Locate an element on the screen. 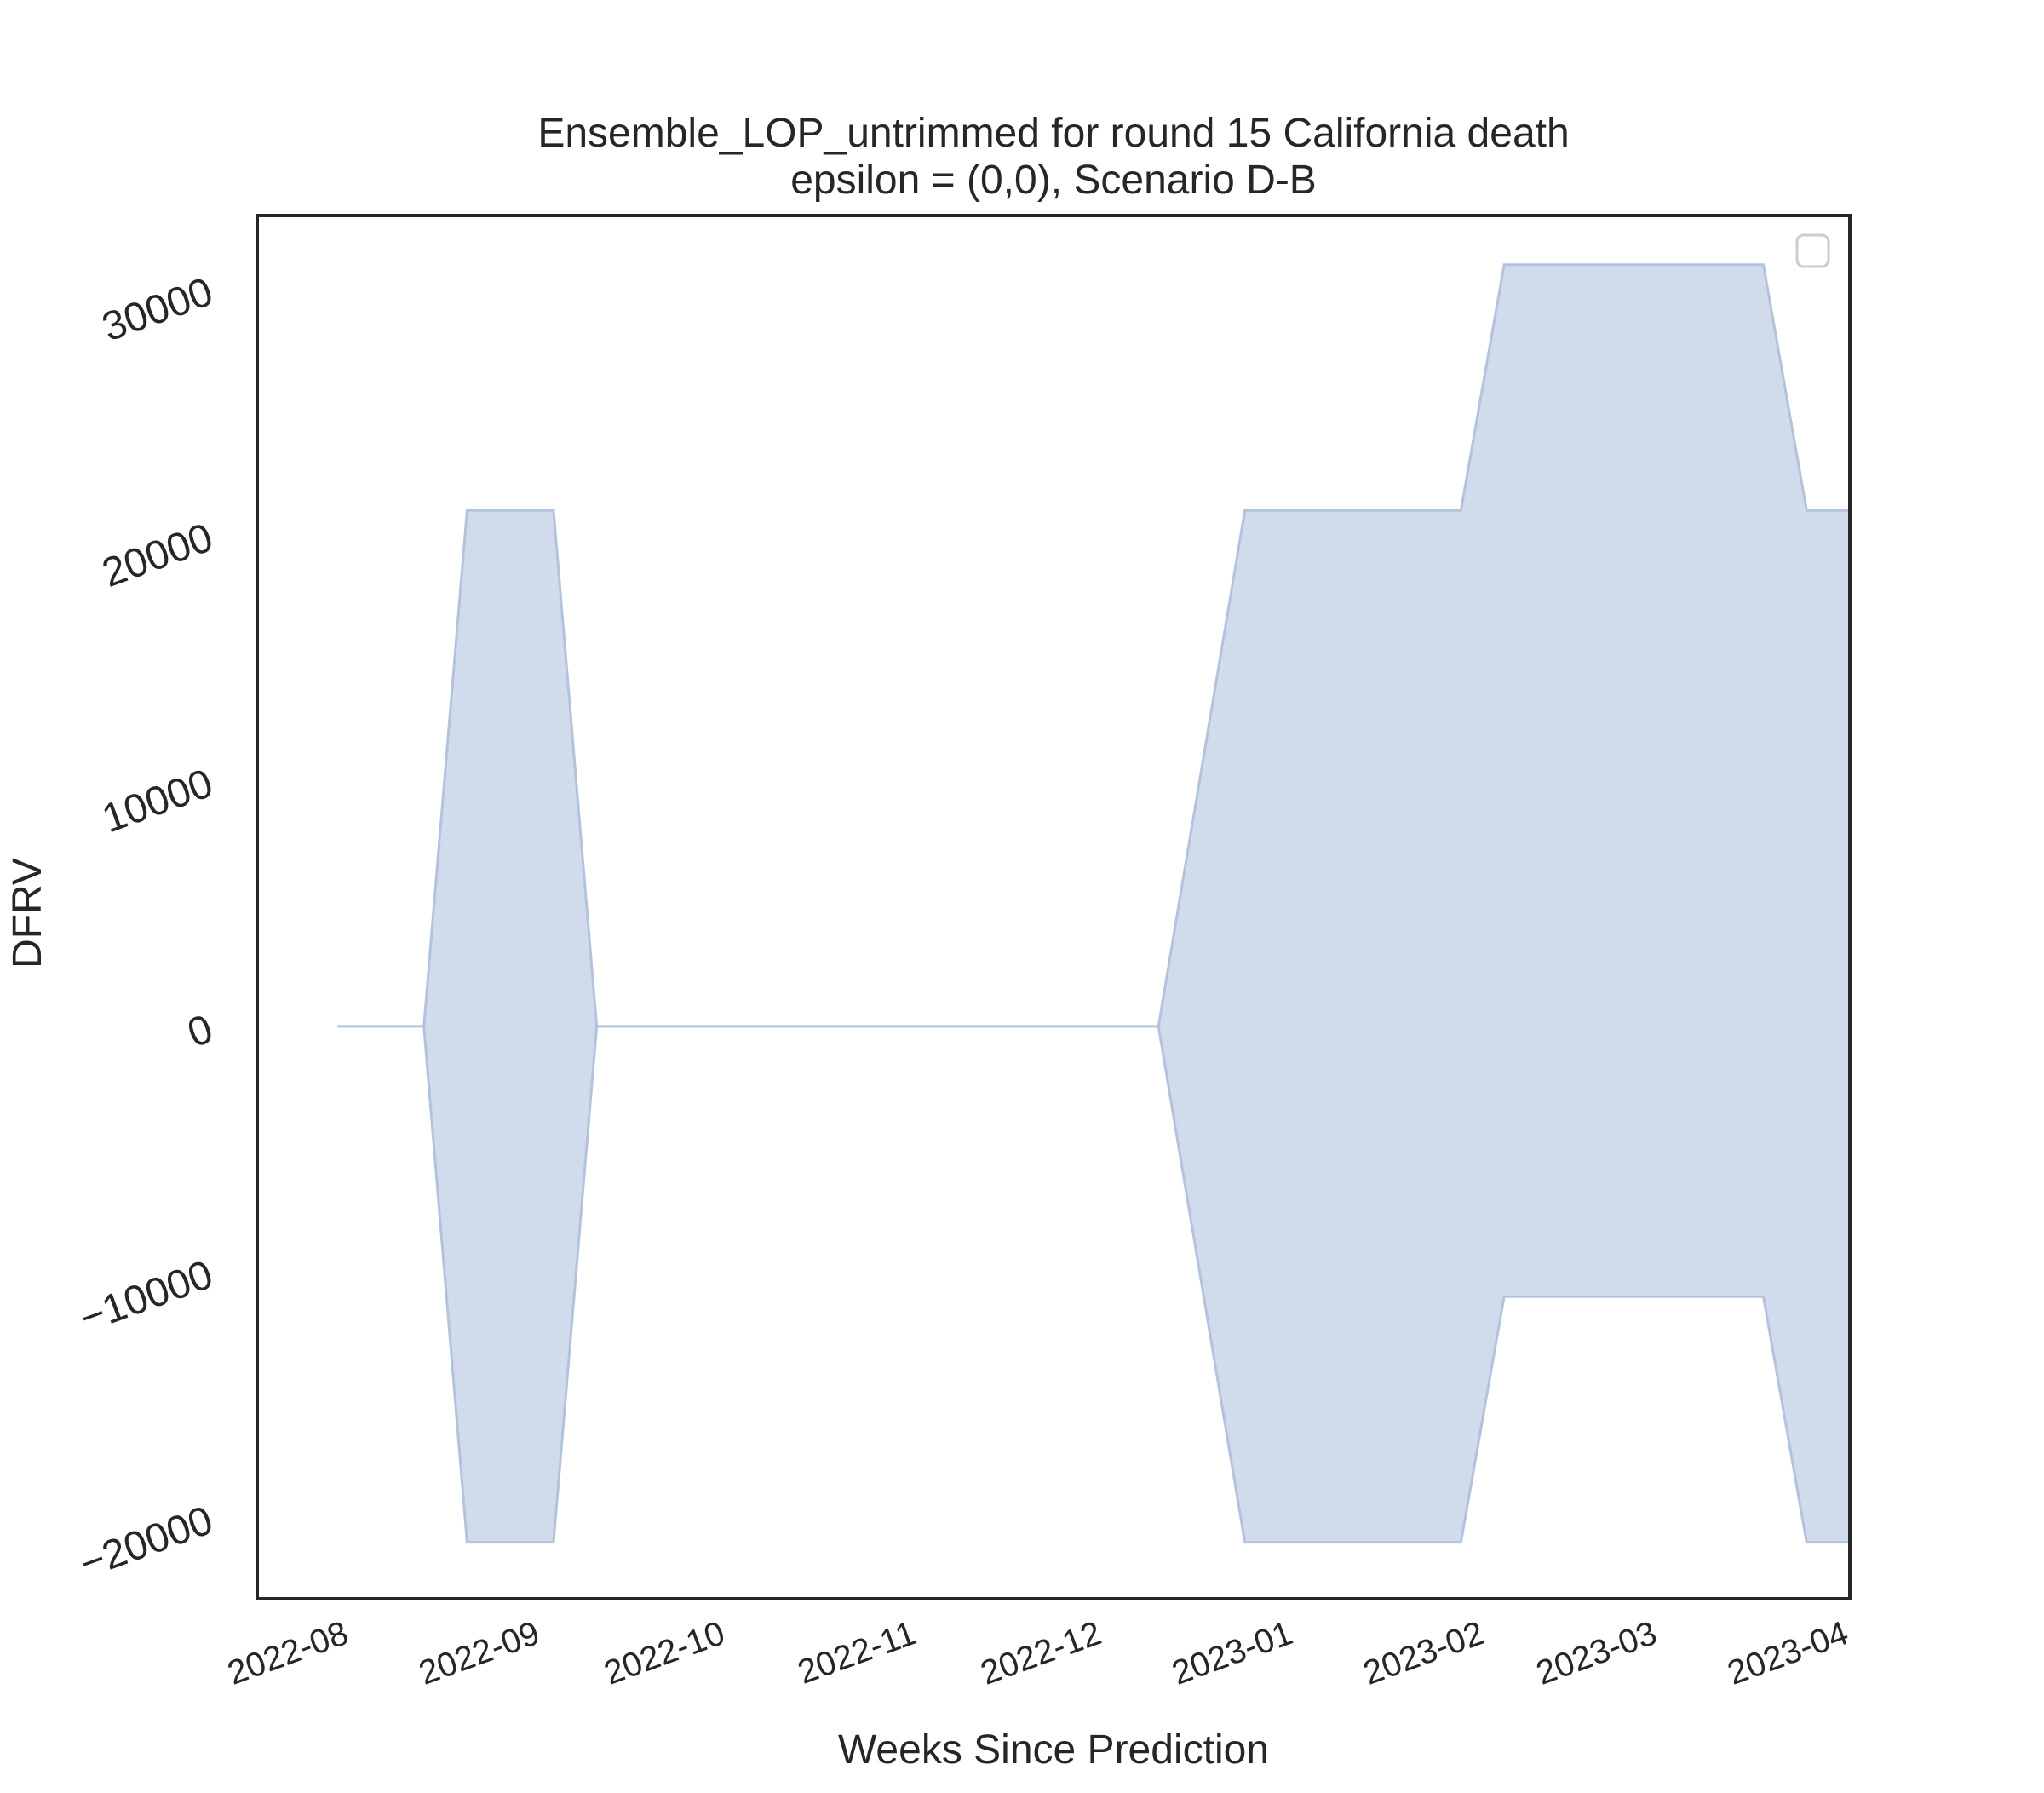  x-tick-label: 2023-04 is located at coordinates (1788, 1653).